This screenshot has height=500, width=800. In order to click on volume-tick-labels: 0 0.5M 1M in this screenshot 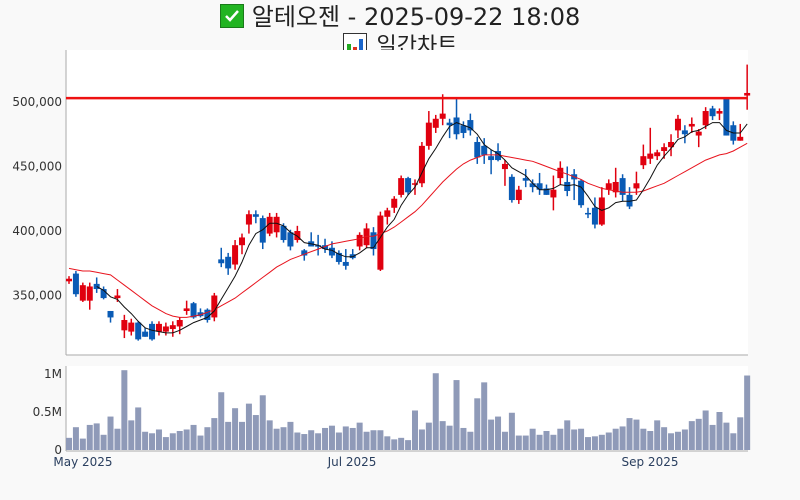, I will do `click(47, 412)`.